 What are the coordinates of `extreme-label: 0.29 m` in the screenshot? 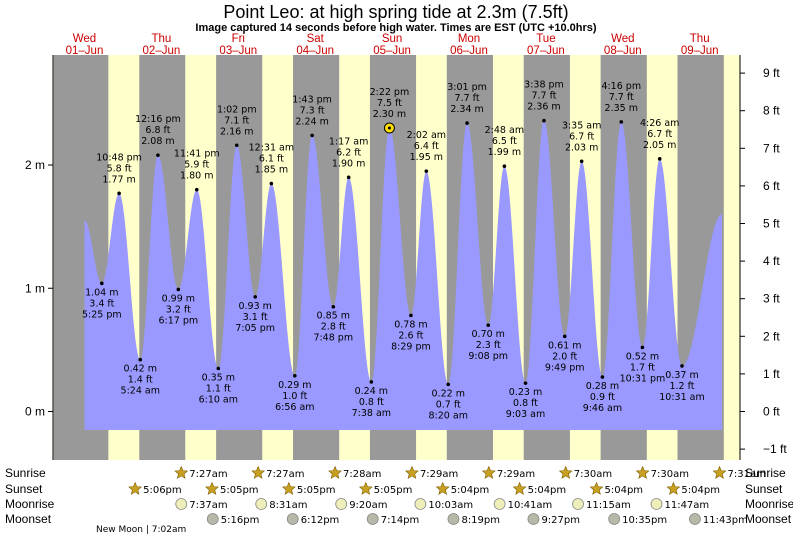 It's located at (294, 385).